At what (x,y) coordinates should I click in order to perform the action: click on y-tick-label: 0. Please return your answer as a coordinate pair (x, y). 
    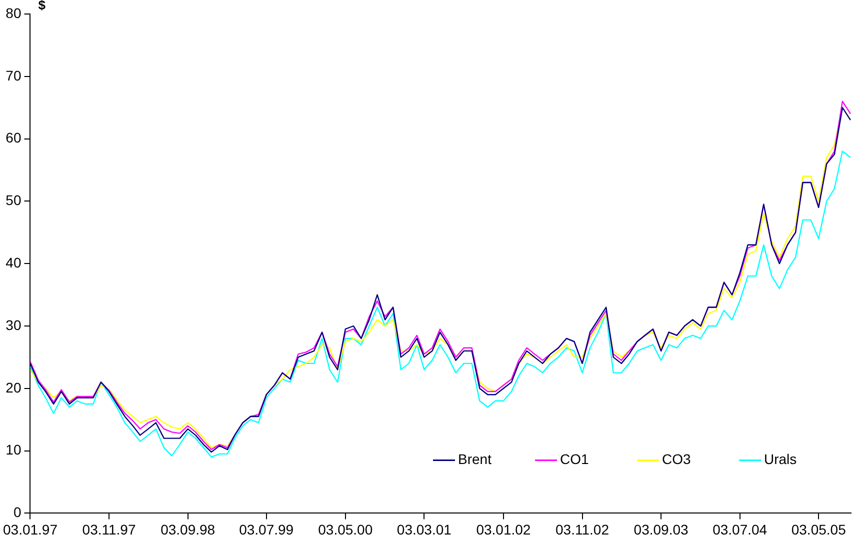
    Looking at the image, I should click on (17, 512).